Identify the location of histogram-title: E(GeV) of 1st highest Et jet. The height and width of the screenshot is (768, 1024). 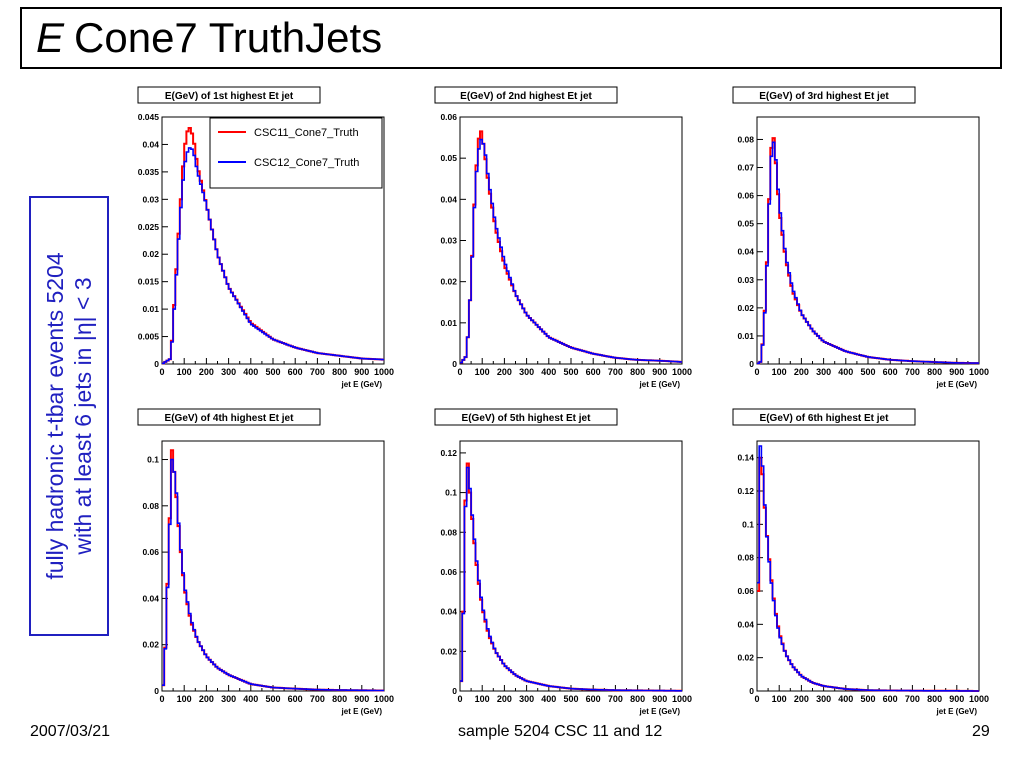
(229, 96).